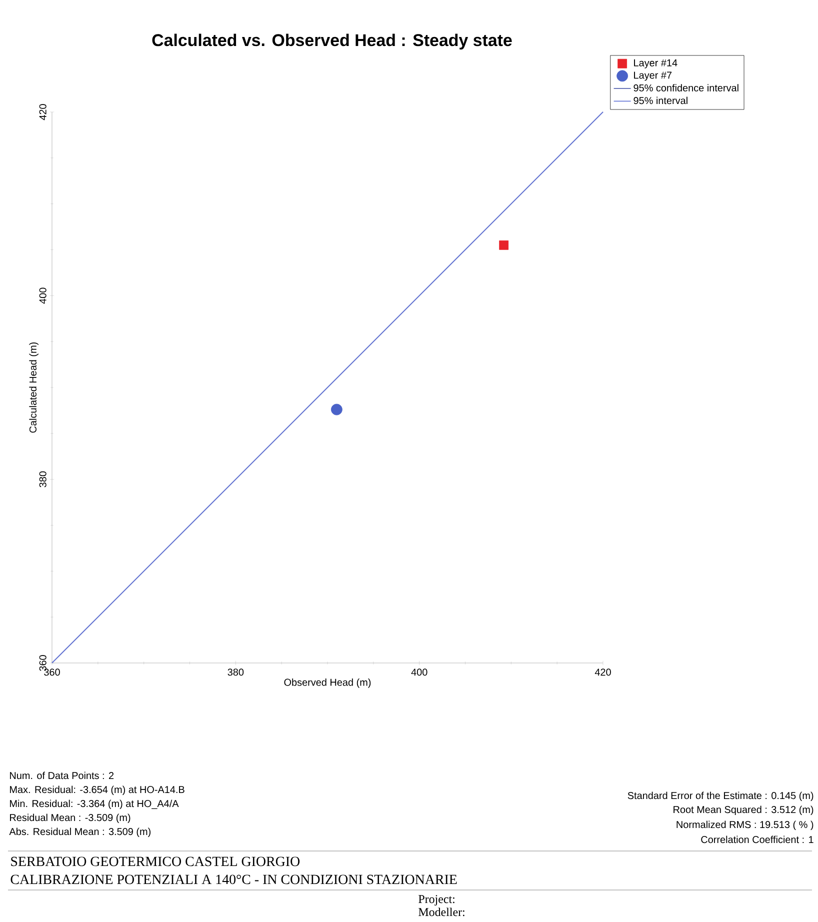  I want to click on text: Root Mean Squared : 3.512 (m), so click(744, 811).